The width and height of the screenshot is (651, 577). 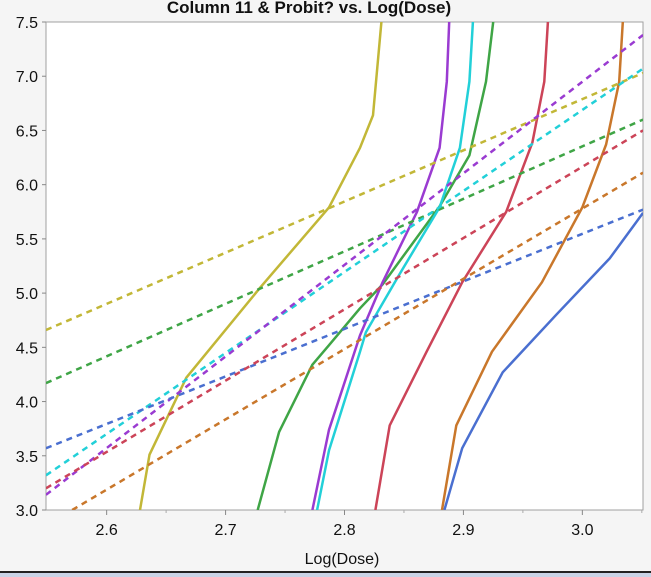 I want to click on y-tick-label: 5.5, so click(x=27, y=240).